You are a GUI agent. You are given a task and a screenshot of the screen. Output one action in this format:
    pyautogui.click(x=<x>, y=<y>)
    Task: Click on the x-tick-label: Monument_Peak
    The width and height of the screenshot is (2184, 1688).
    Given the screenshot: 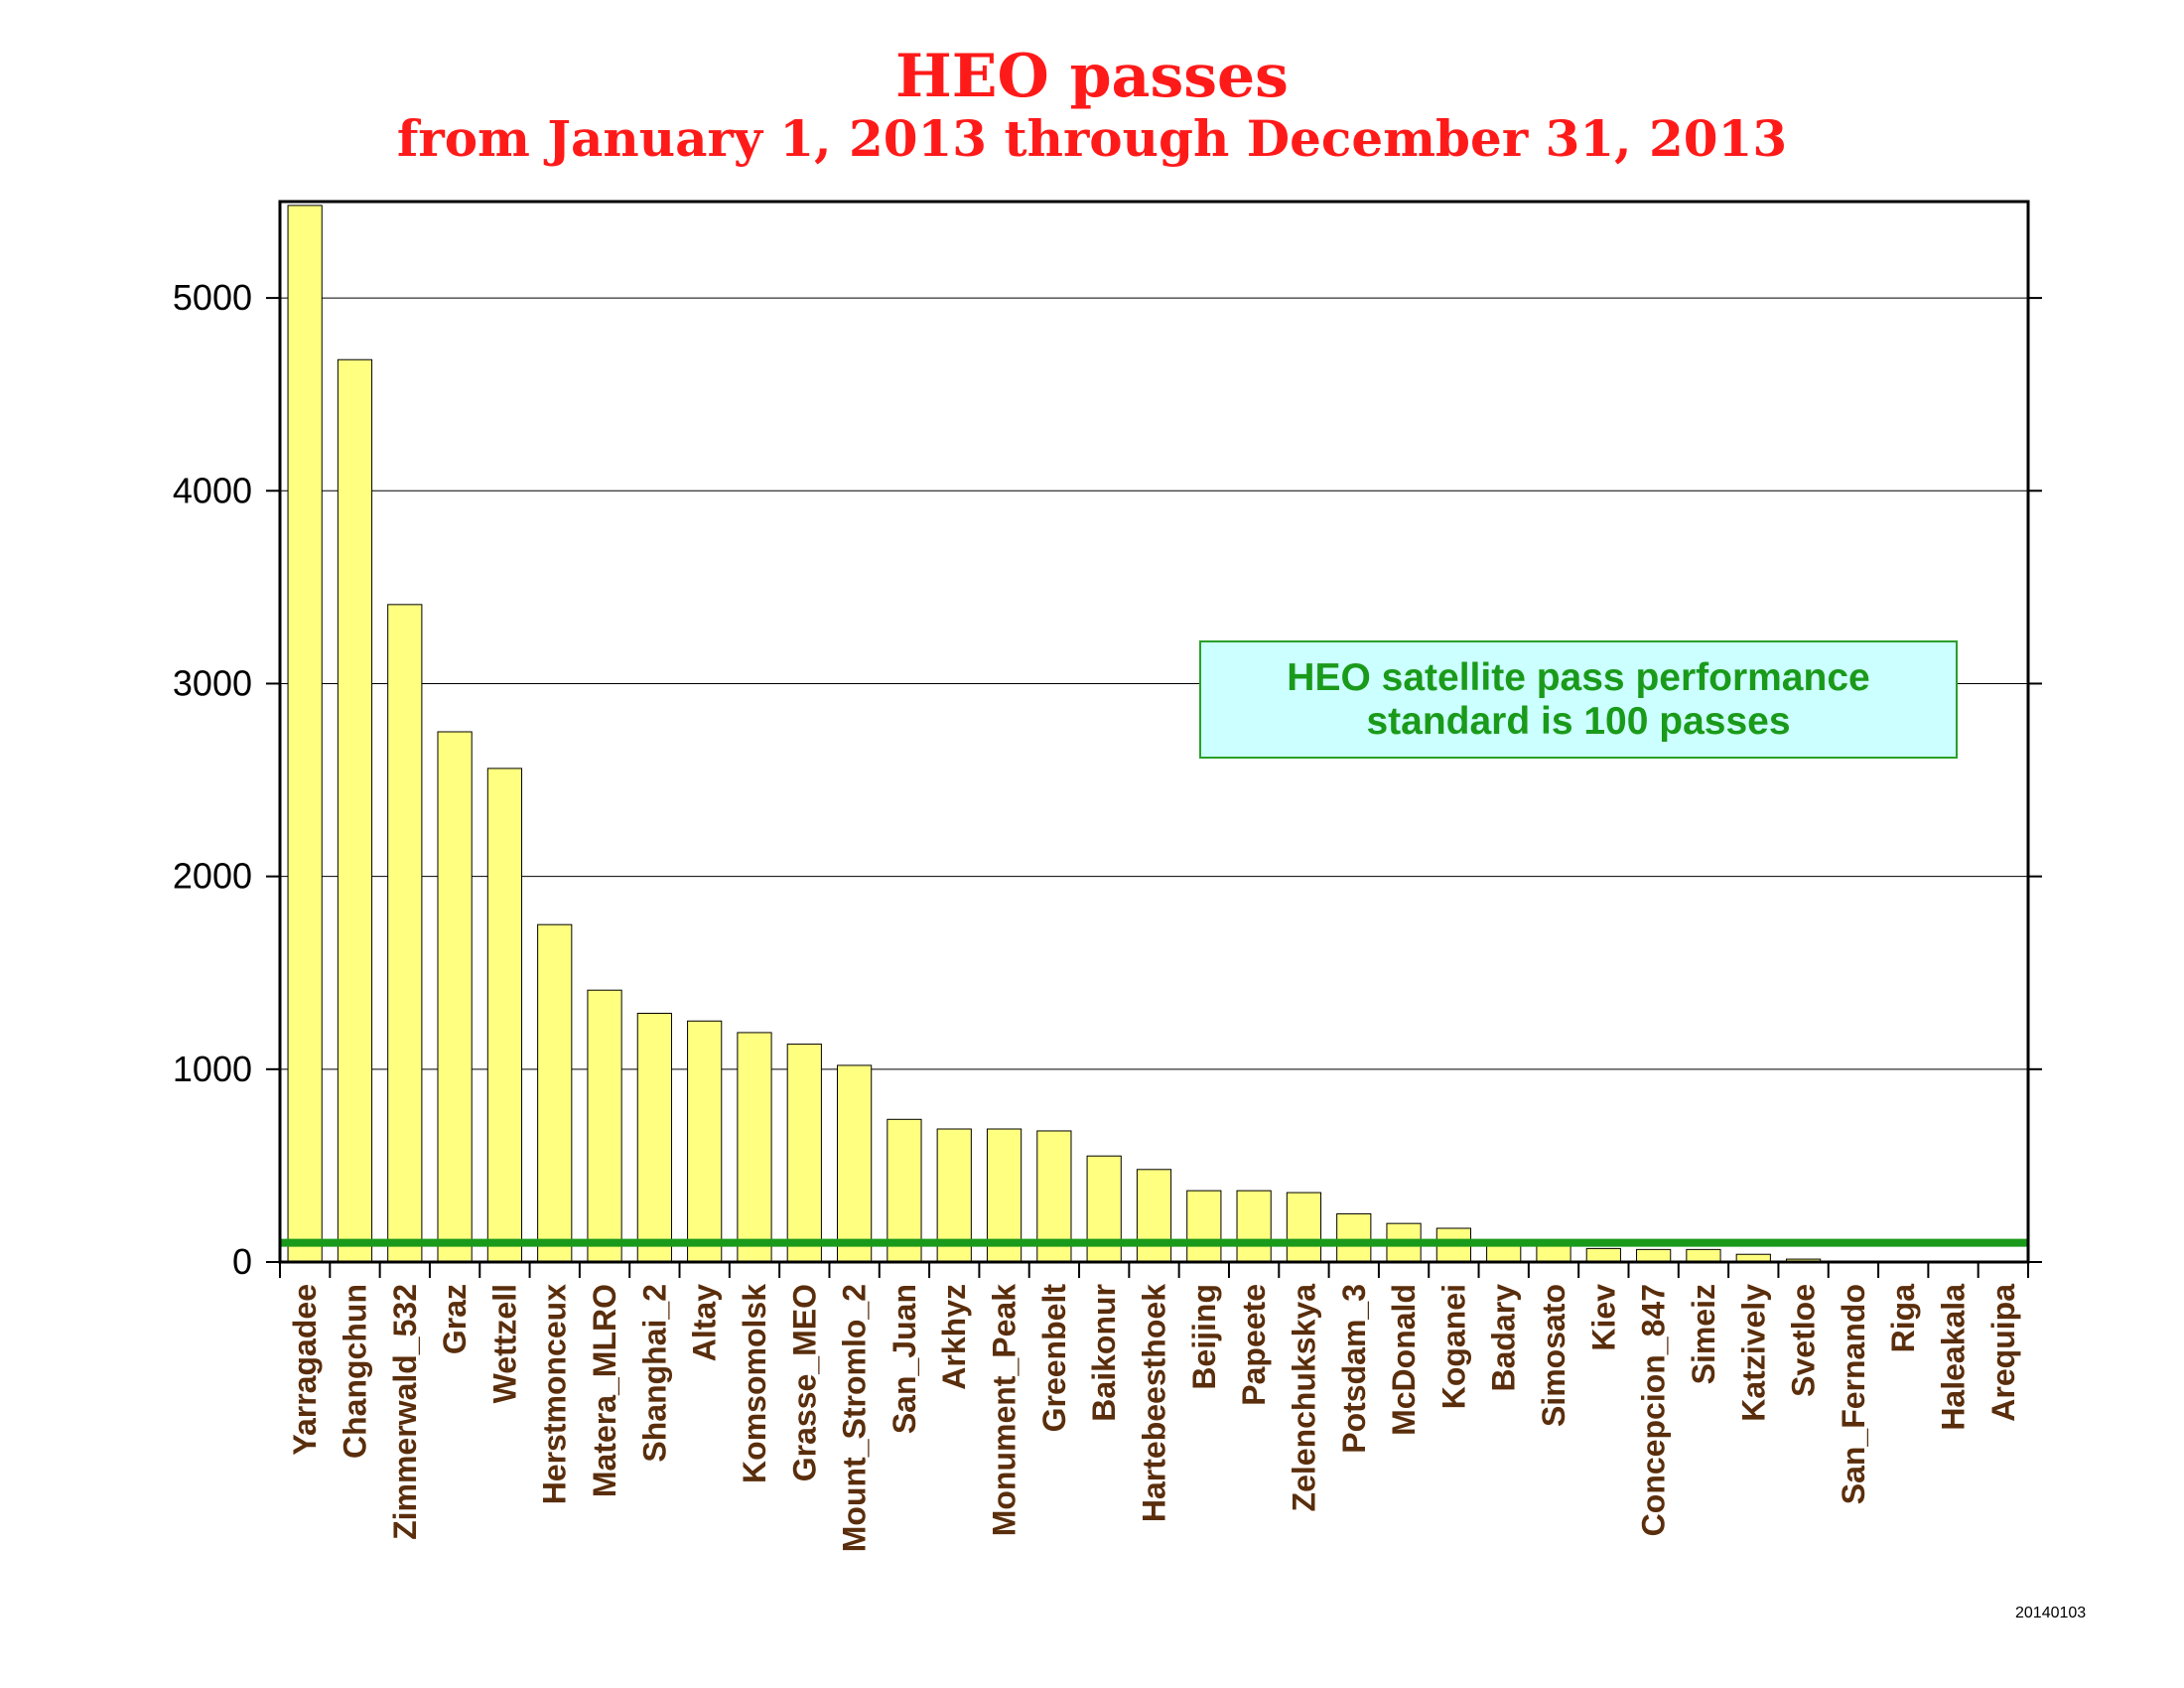 What is the action you would take?
    pyautogui.click(x=1005, y=1410)
    